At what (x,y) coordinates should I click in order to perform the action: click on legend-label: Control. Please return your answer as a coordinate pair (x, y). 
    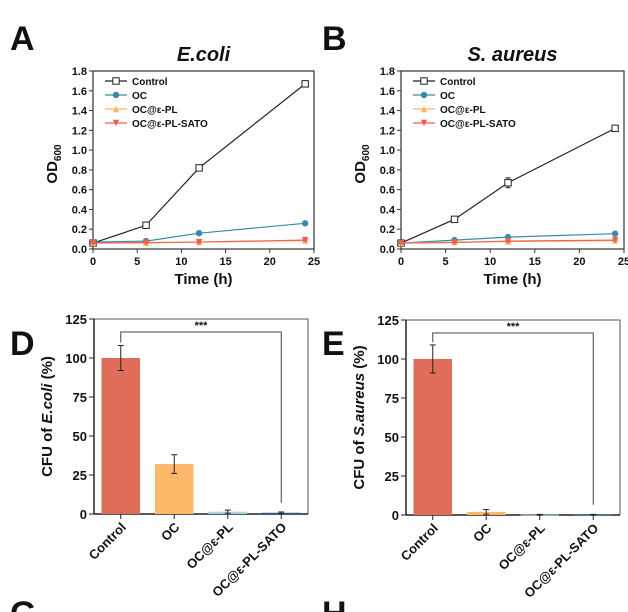
    Looking at the image, I should click on (150, 82).